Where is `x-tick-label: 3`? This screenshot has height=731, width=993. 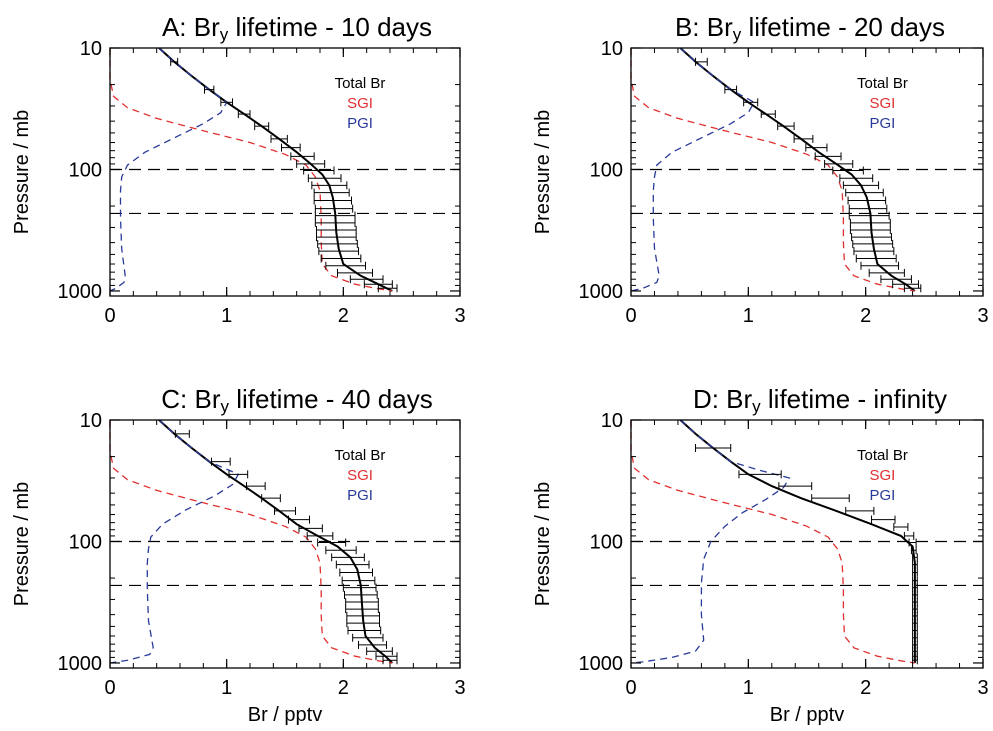
x-tick-label: 3 is located at coordinates (982, 688).